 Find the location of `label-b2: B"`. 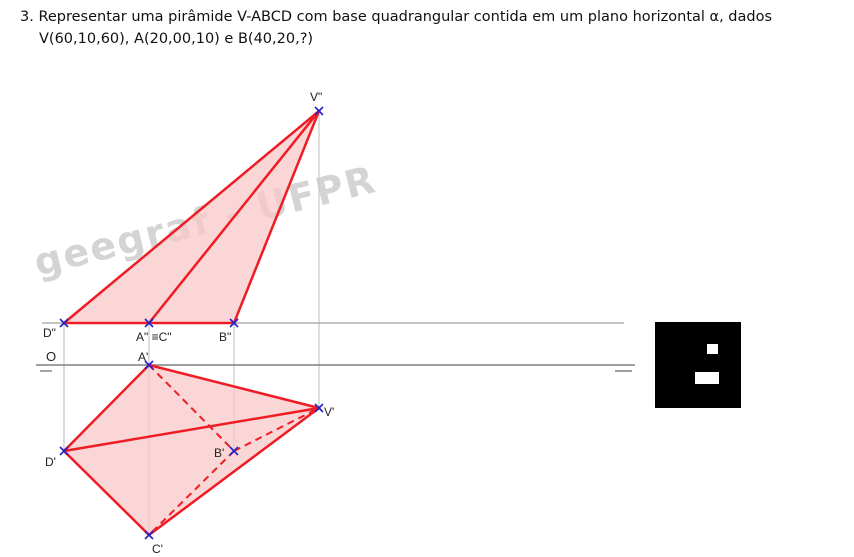

label-b2: B" is located at coordinates (225, 337).